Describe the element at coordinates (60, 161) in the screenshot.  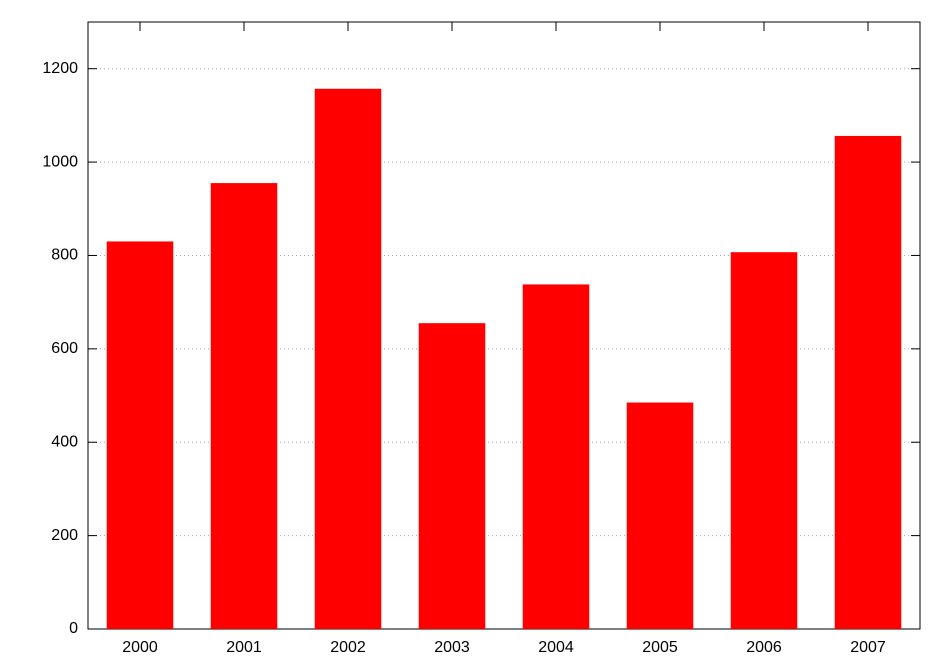
I see `y-tick-label: 1000` at that location.